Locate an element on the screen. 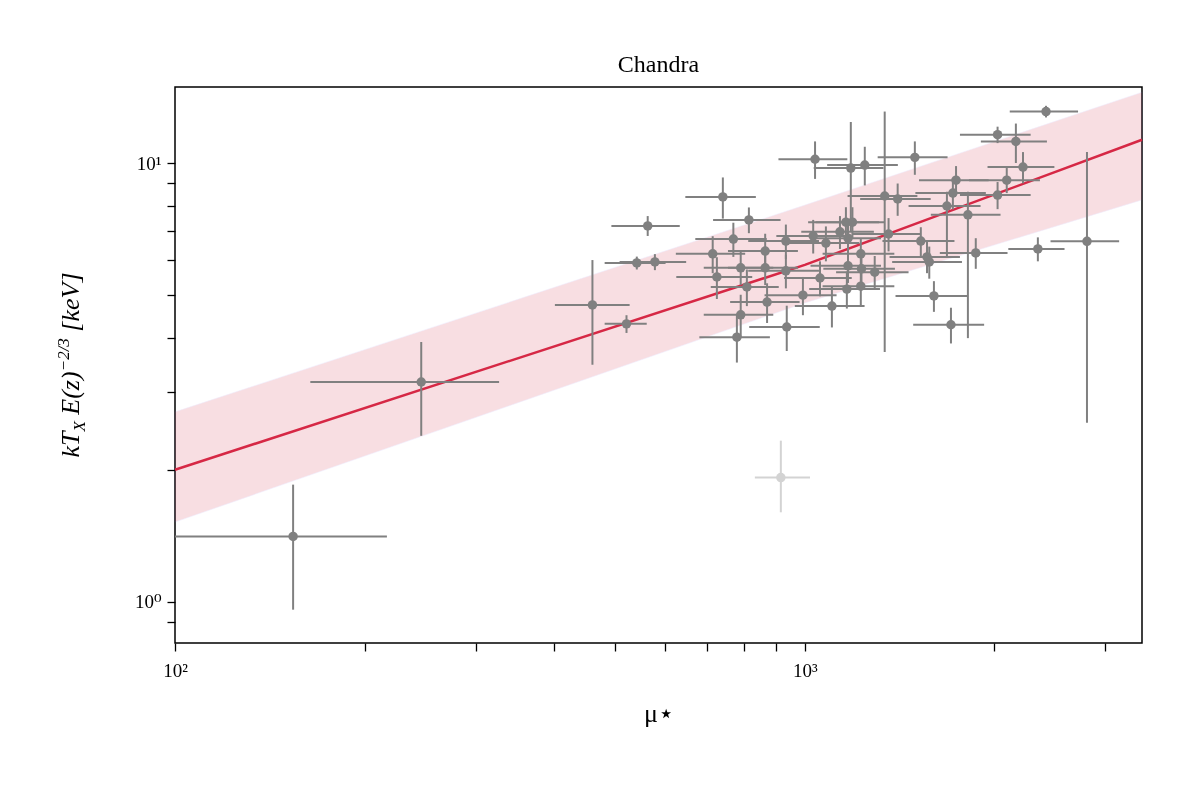 The width and height of the screenshot is (1200, 800). x-tick-label: 10³ is located at coordinates (805, 670).